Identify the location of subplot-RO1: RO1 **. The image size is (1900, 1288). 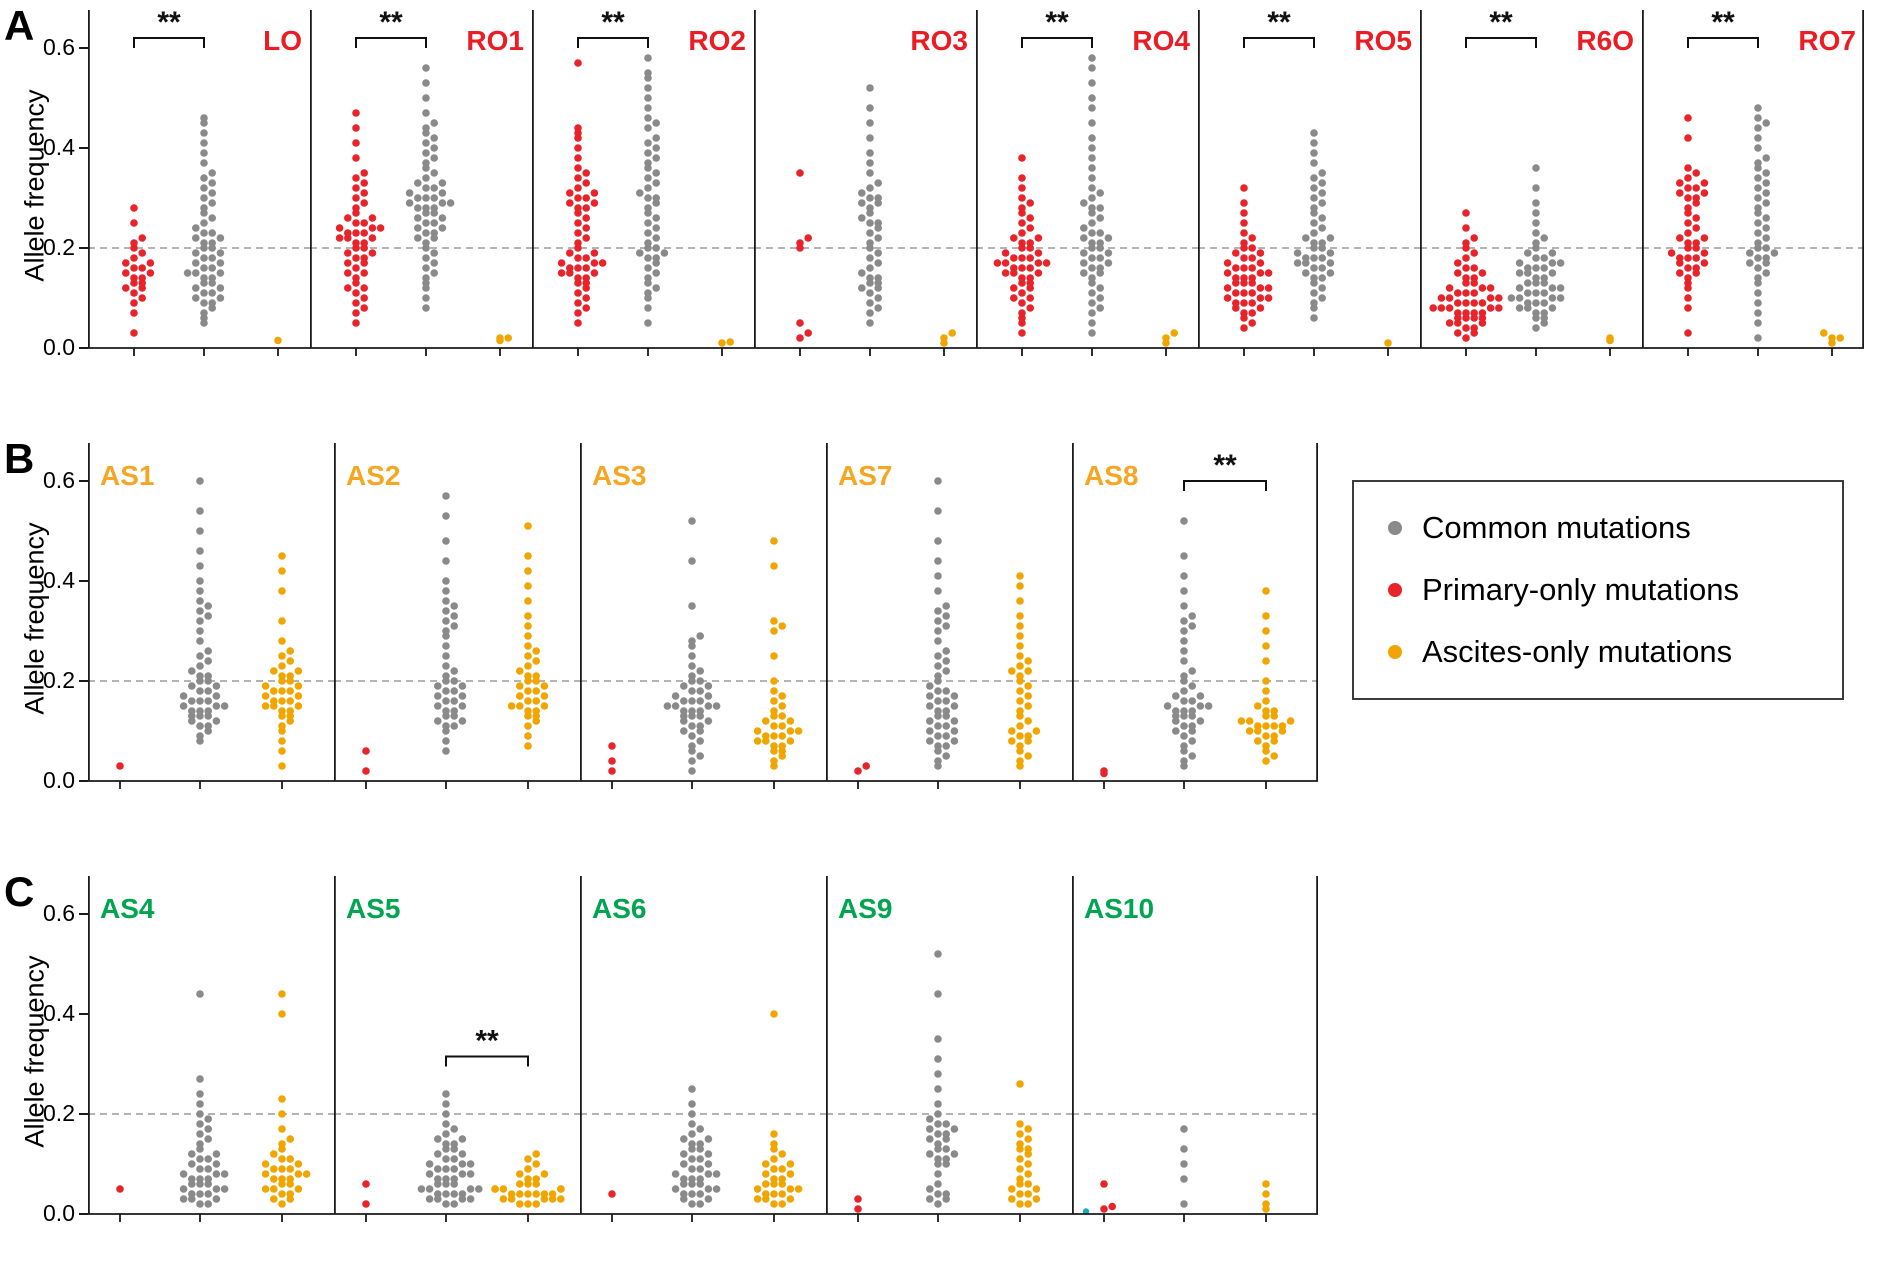
(421, 183).